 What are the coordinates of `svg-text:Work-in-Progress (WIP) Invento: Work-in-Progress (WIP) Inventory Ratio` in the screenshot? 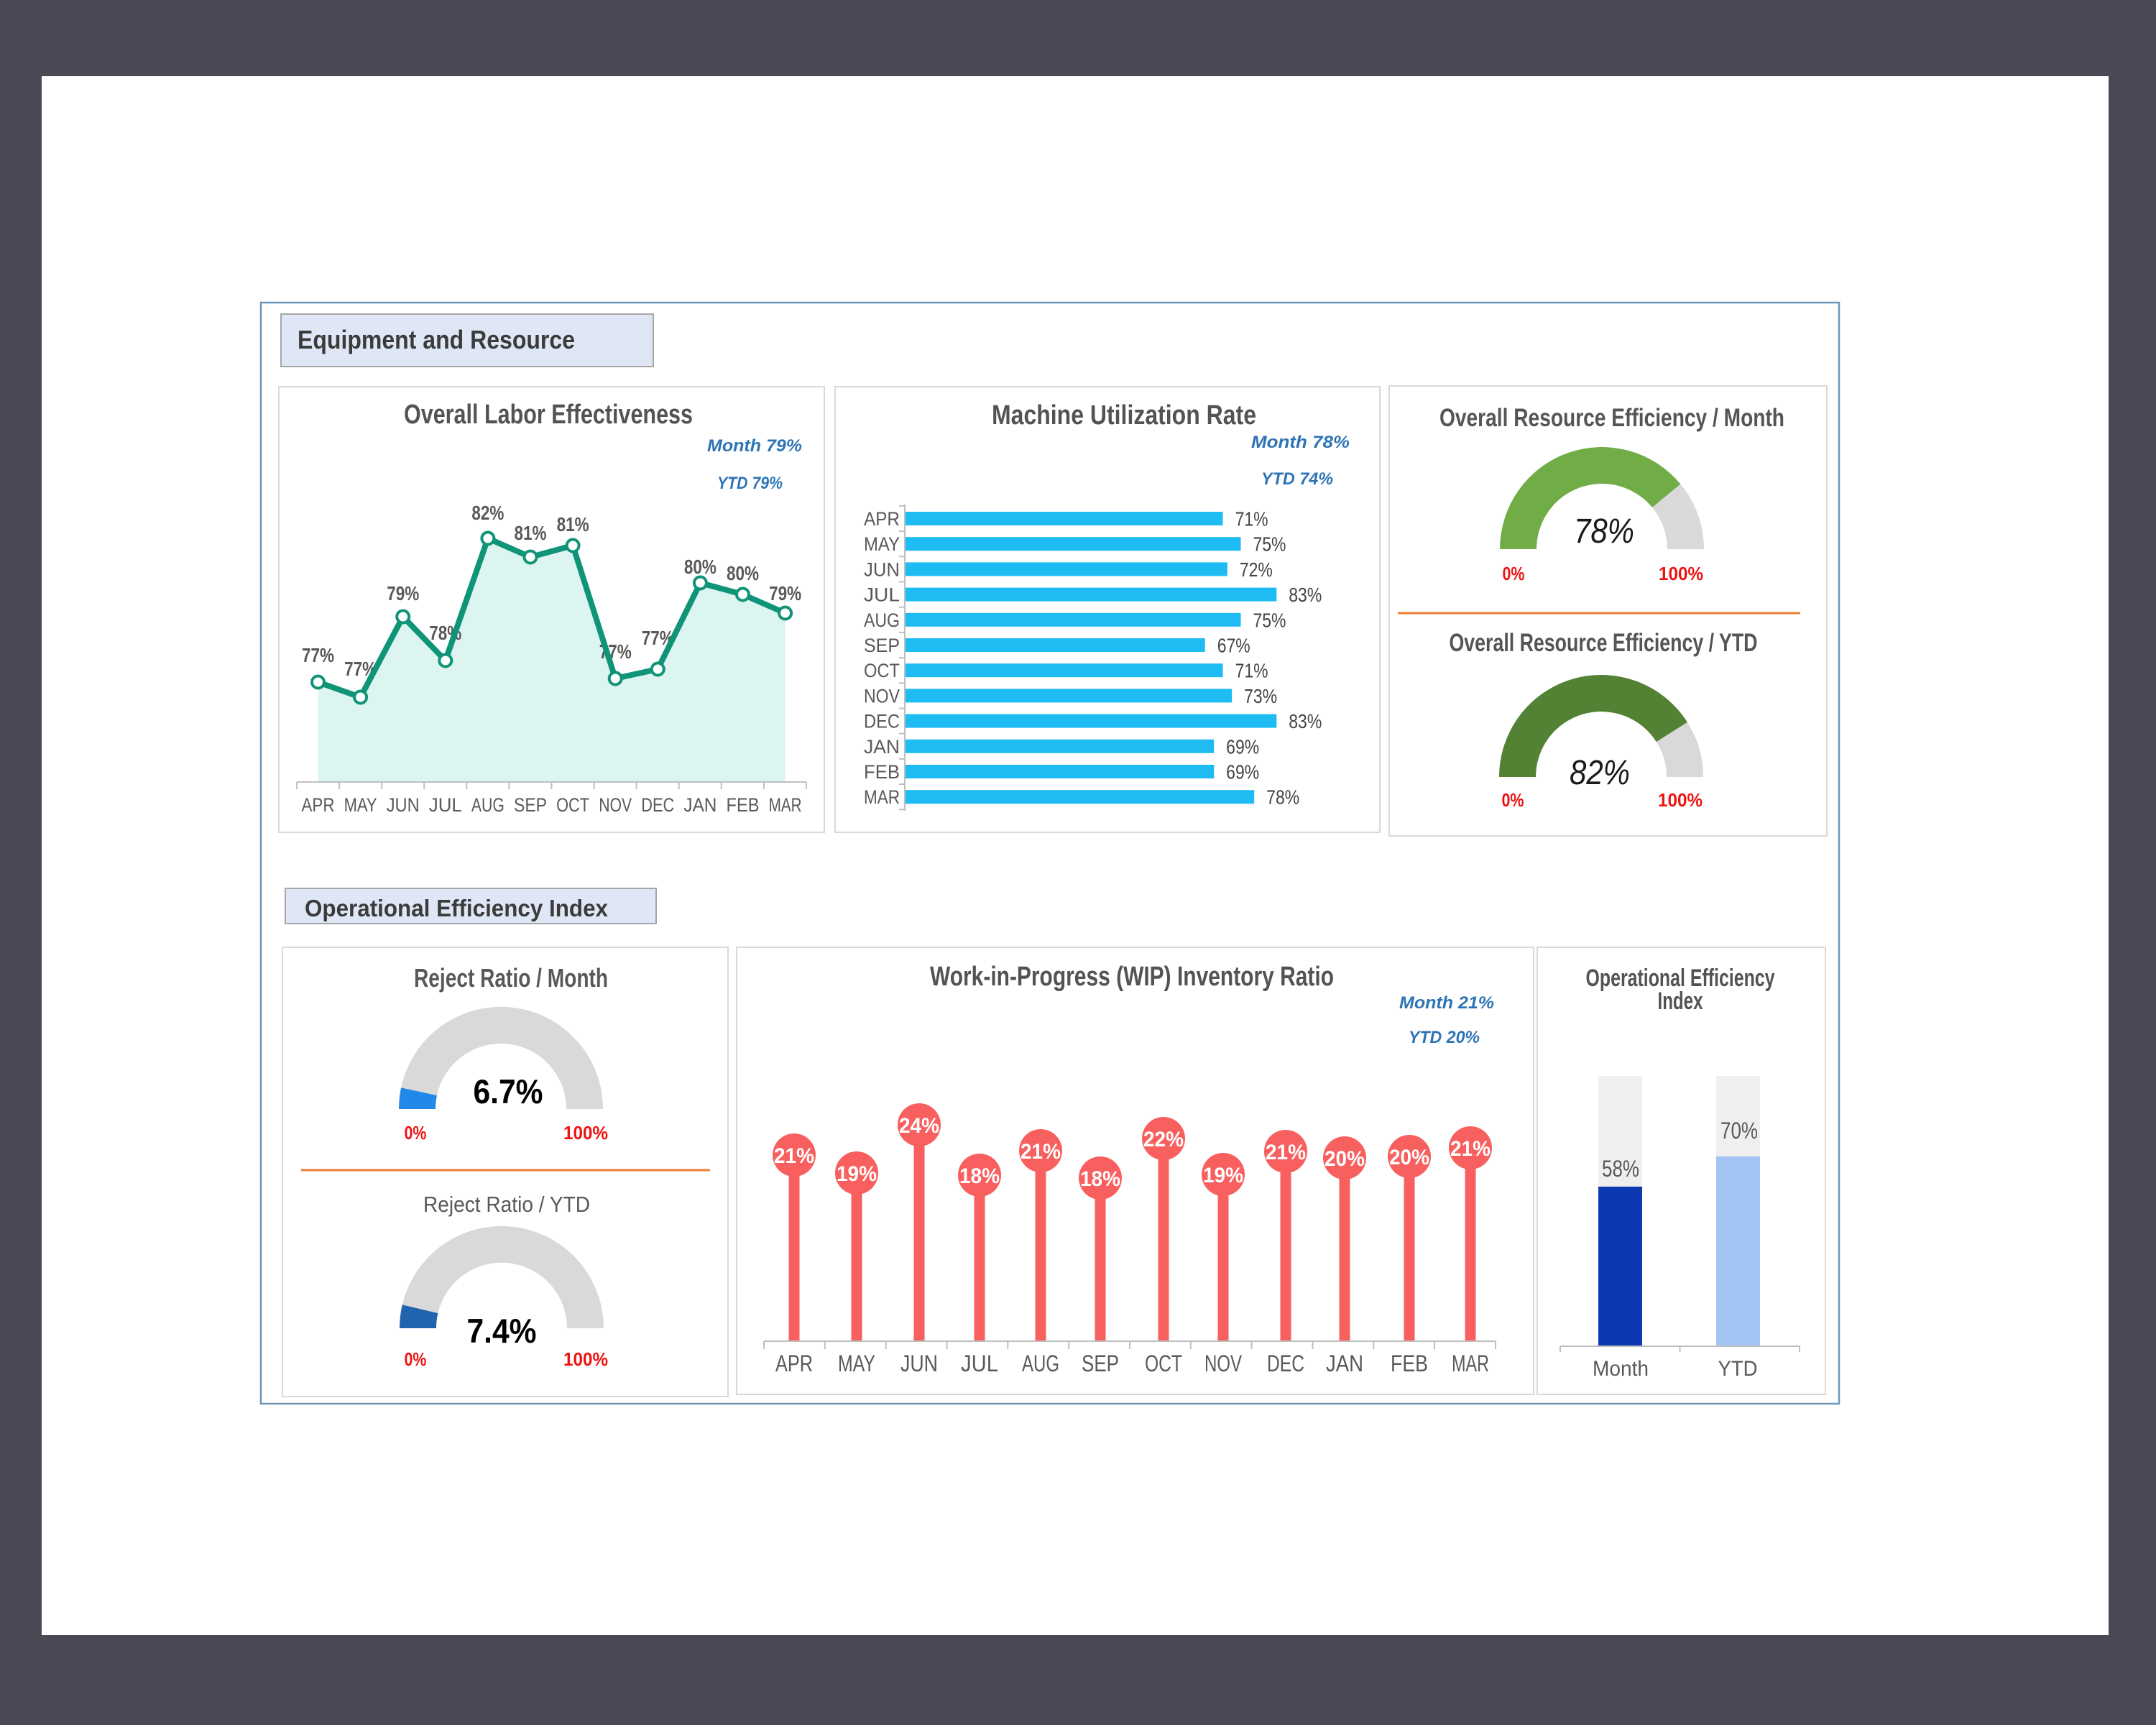 It's located at (1132, 977).